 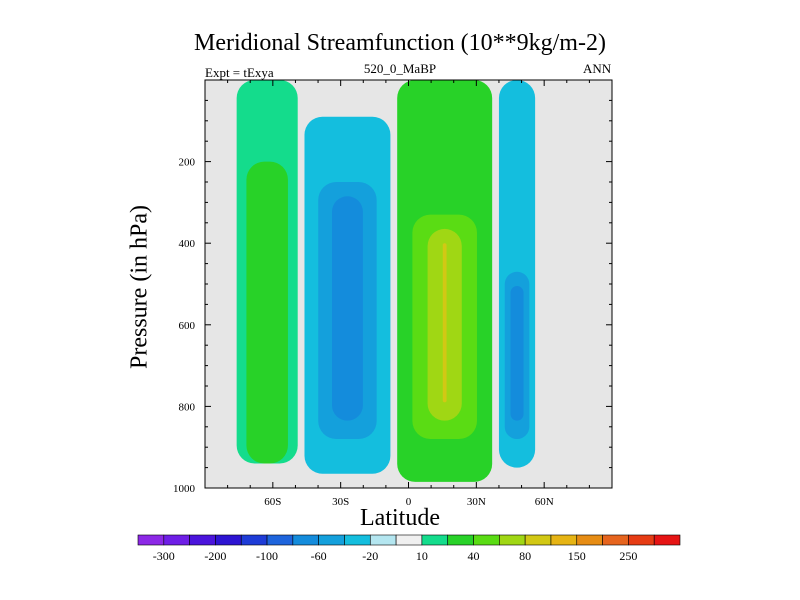 What do you see at coordinates (187, 326) in the screenshot?
I see `y-tick-label: 600` at bounding box center [187, 326].